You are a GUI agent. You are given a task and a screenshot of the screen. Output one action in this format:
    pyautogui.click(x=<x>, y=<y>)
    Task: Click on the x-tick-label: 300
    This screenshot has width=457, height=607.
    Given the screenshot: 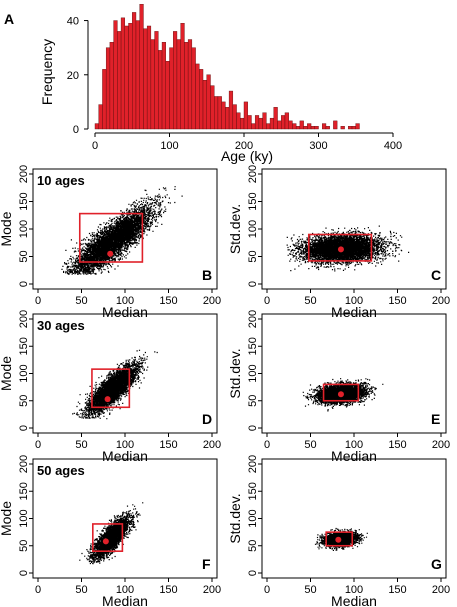 What is the action you would take?
    pyautogui.click(x=318, y=146)
    